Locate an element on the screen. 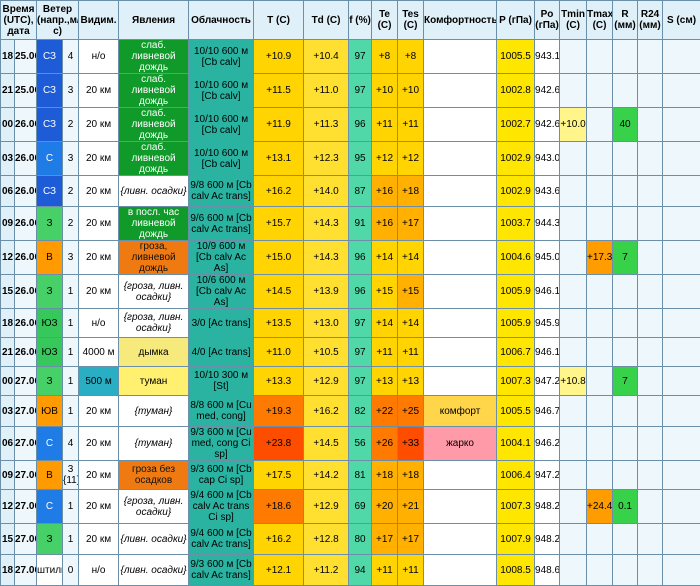  p-cell: 1007.9 is located at coordinates (516, 539).